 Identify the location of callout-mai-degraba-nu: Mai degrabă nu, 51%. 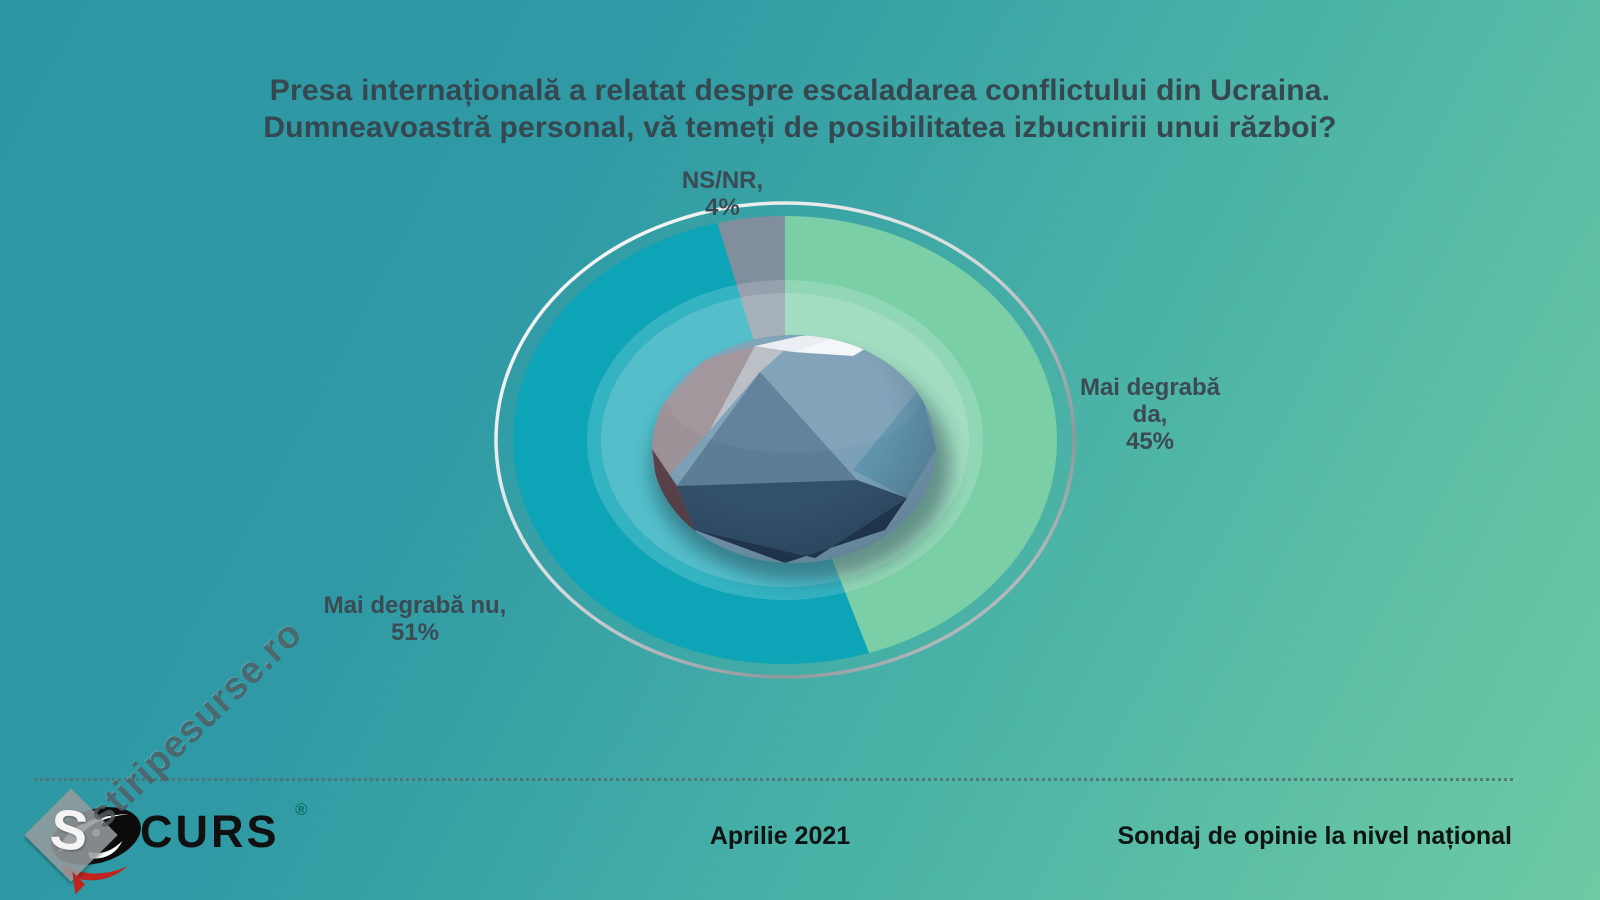
(415, 619).